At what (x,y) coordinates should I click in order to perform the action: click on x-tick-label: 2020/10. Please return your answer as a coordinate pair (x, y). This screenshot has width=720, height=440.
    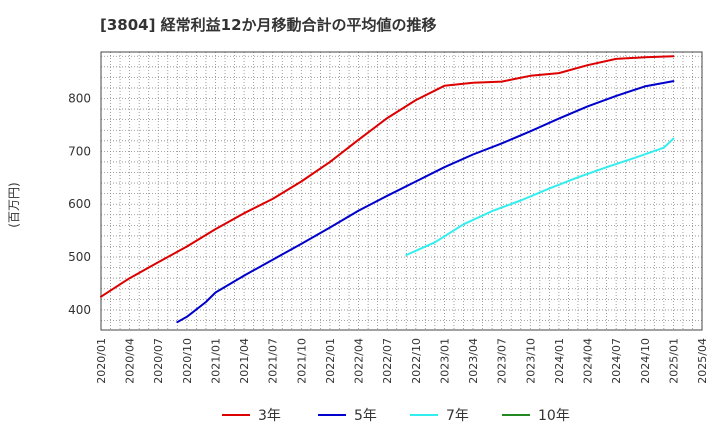
    Looking at the image, I should click on (187, 361).